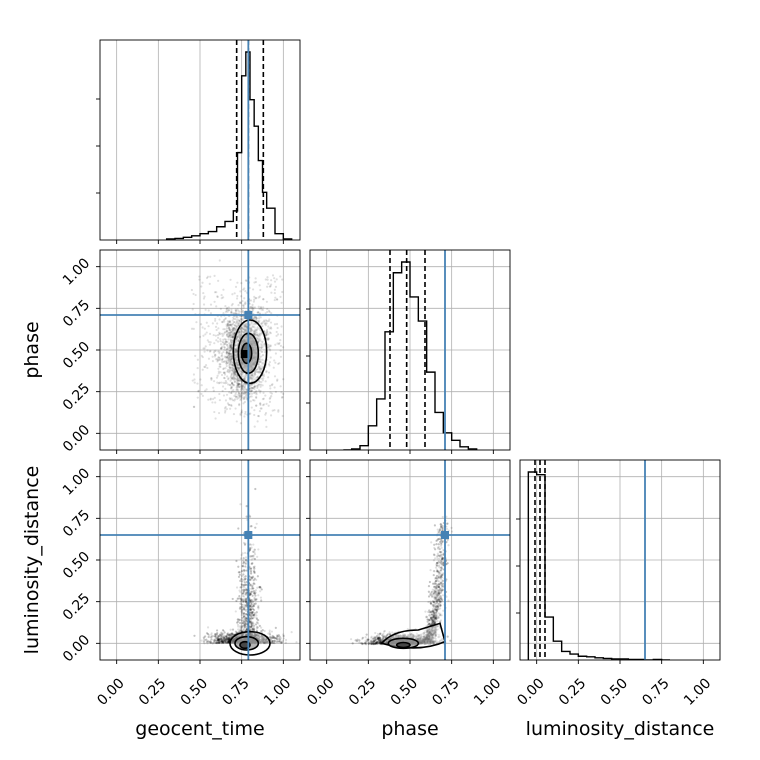 The width and height of the screenshot is (760, 760). I want to click on hist-panel-phase-plot-area, so click(410, 350).